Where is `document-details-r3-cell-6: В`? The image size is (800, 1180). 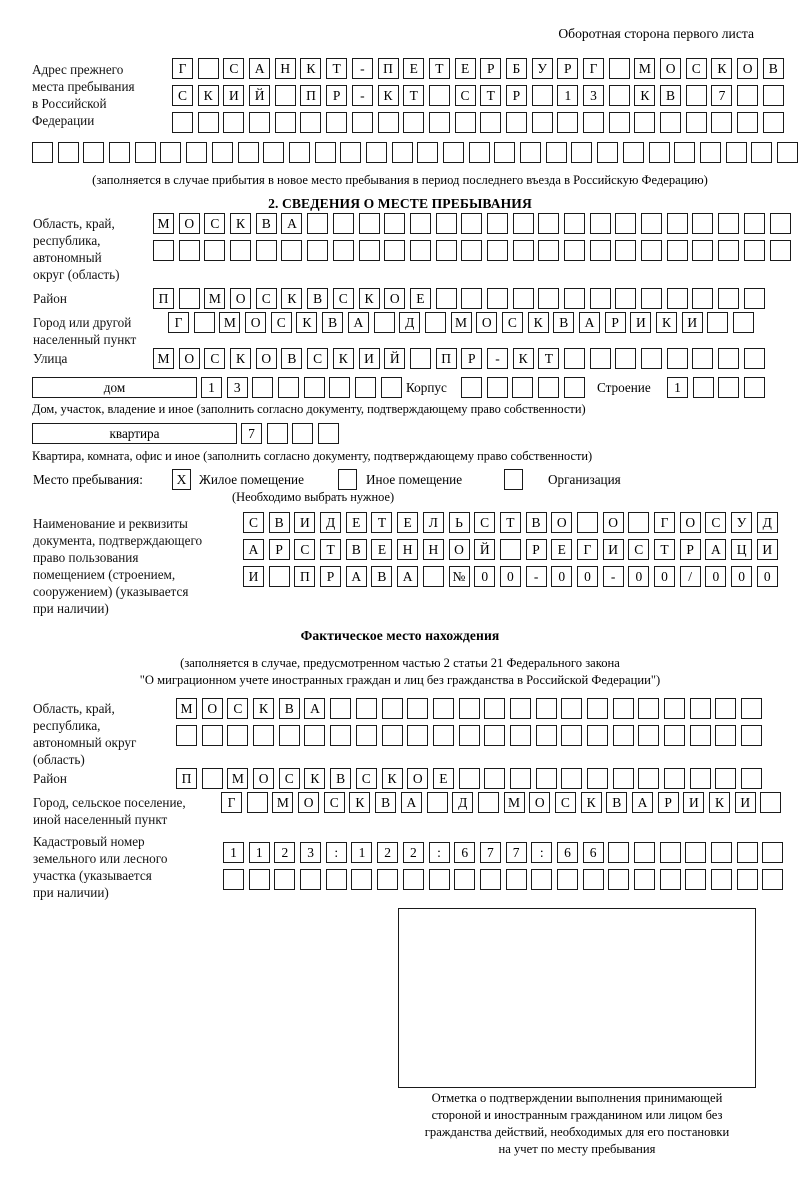
document-details-r3-cell-6: В is located at coordinates (382, 576).